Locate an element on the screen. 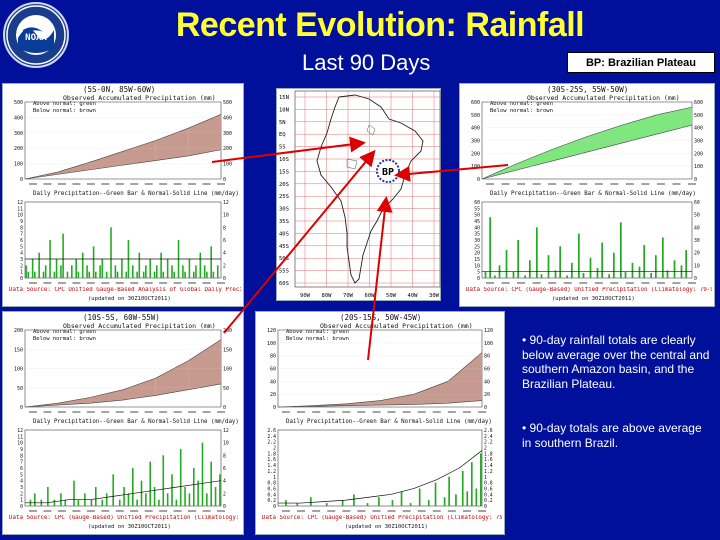  daily-left-tick: 6 is located at coordinates (21, 469).